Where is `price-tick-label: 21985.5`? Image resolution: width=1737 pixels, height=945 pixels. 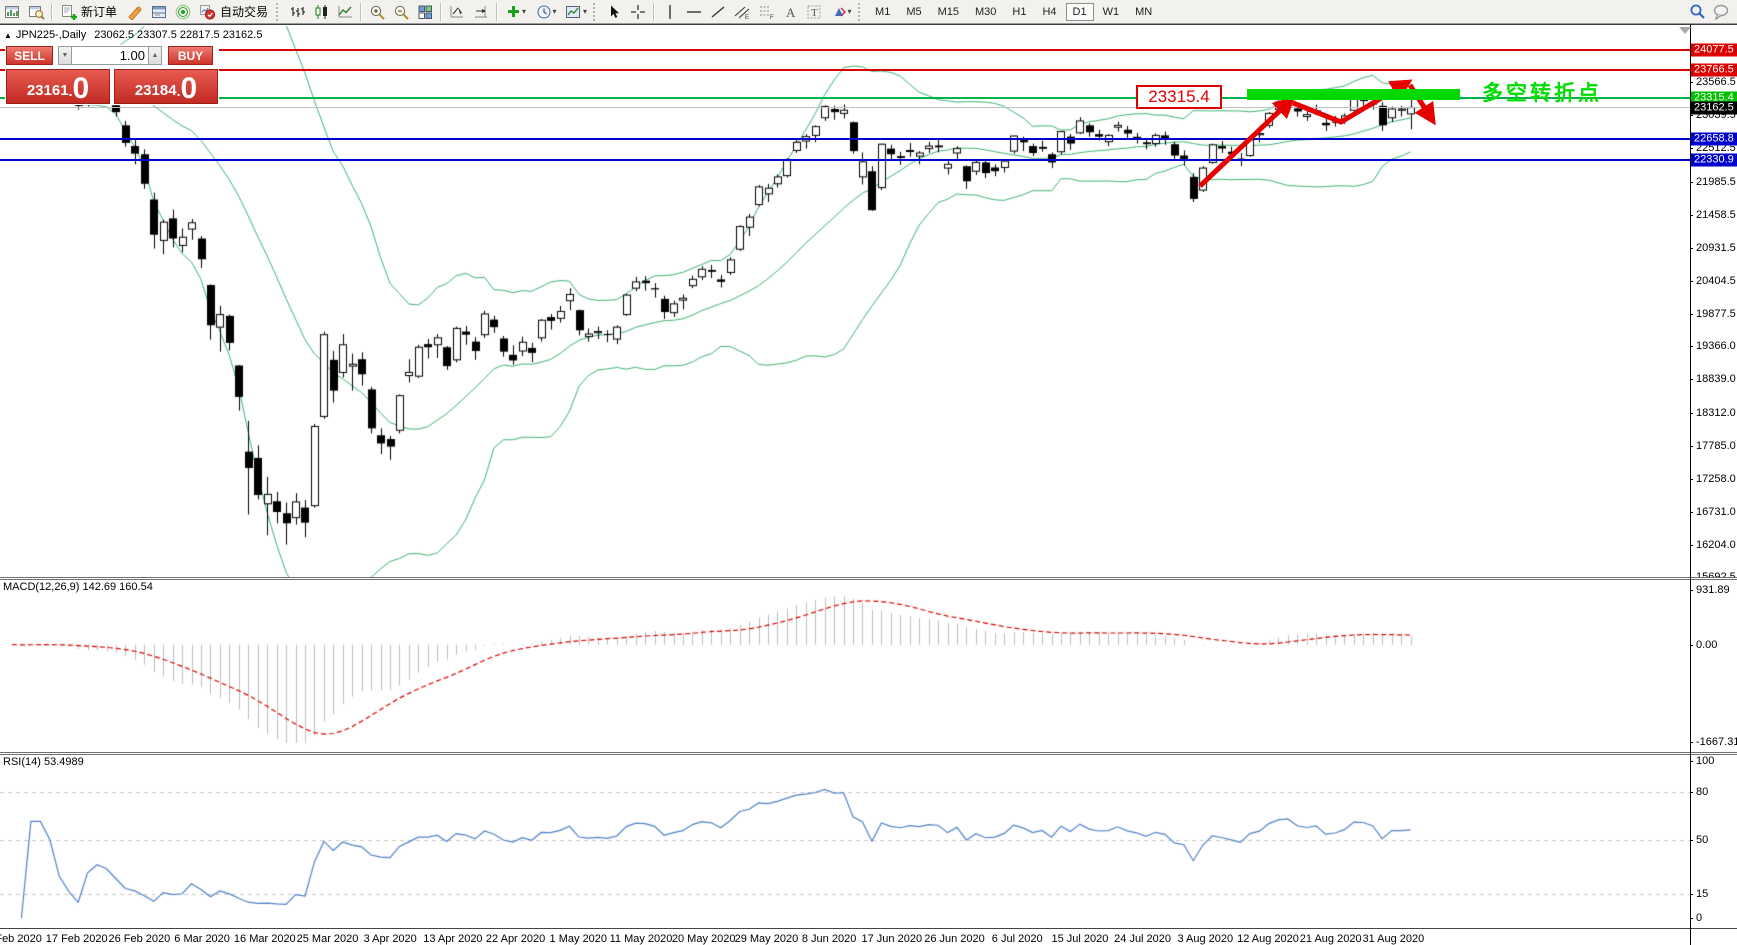
price-tick-label: 21985.5 is located at coordinates (1716, 181).